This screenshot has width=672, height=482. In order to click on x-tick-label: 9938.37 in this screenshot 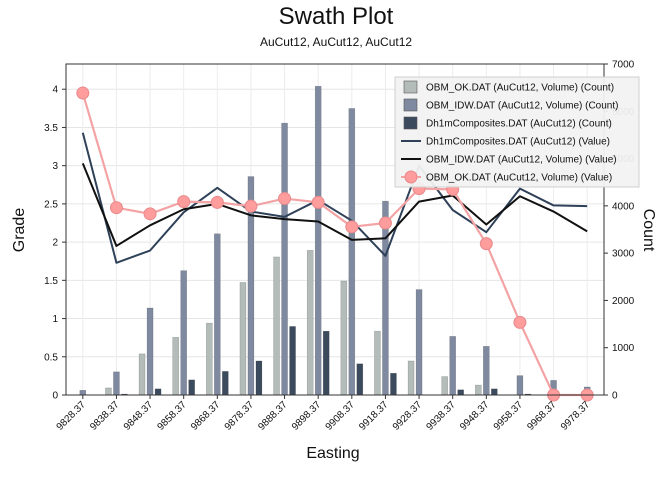, I will do `click(441, 416)`.